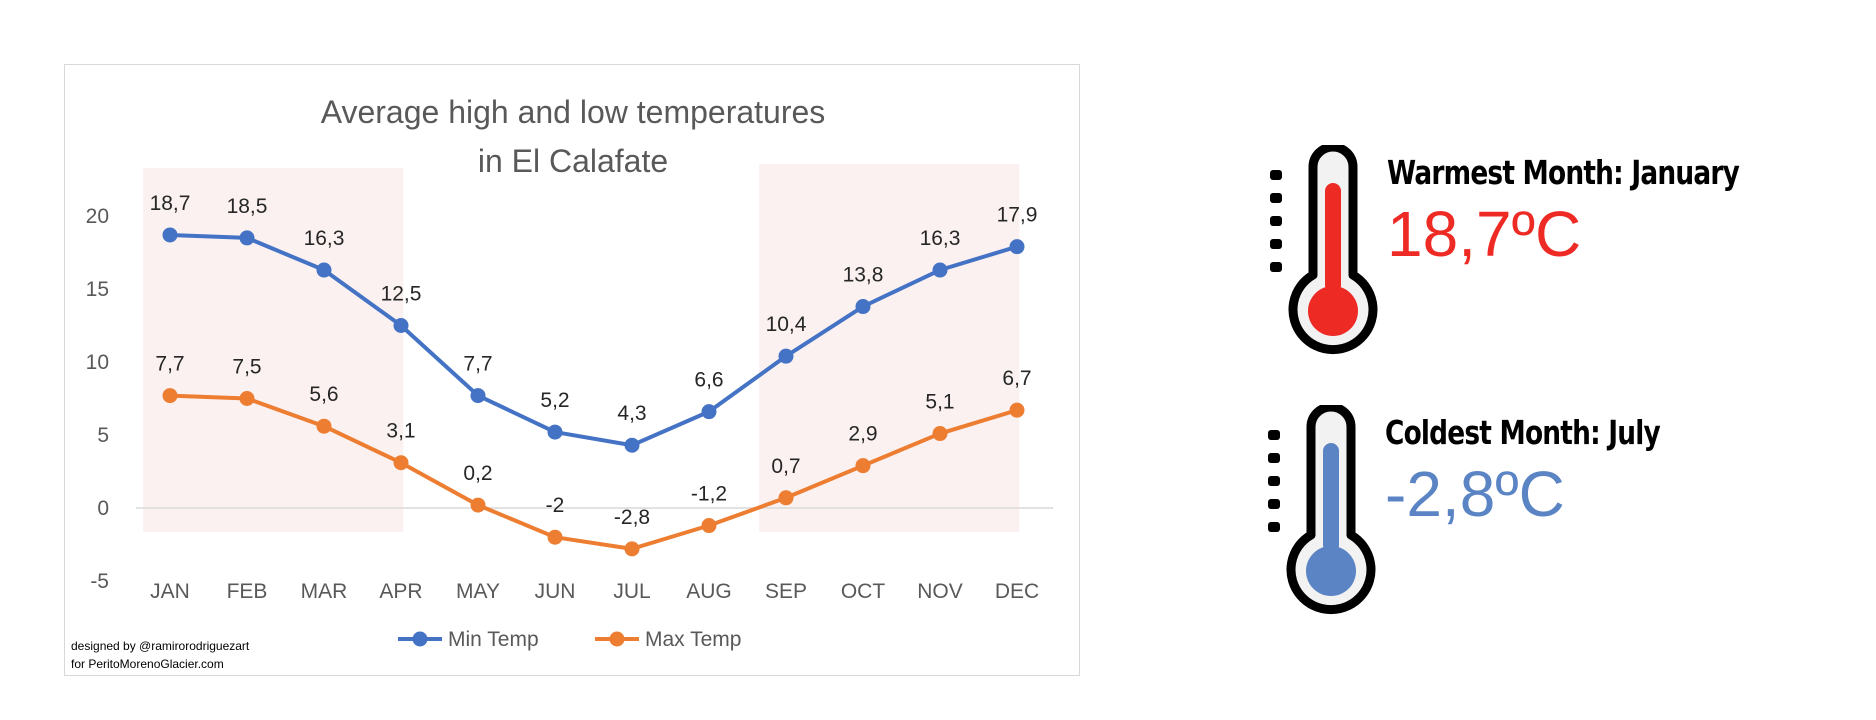 The height and width of the screenshot is (720, 1876). Describe the element at coordinates (477, 473) in the screenshot. I see `data-label: 0,2` at that location.